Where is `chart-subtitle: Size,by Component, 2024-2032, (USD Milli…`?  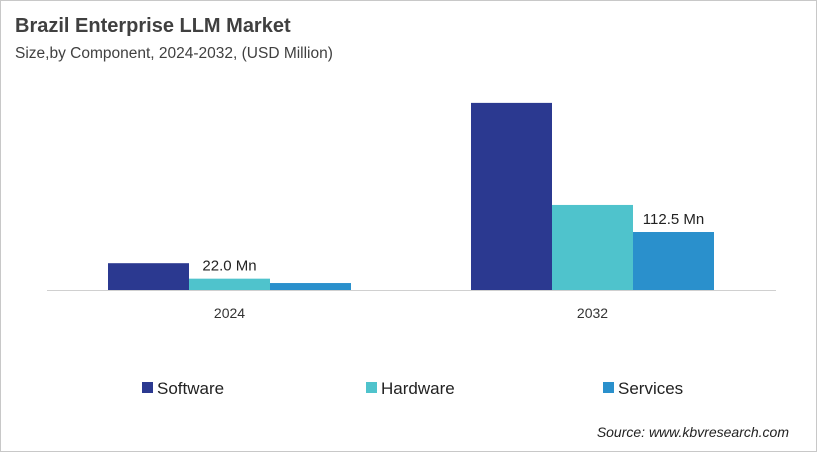
chart-subtitle: Size,by Component, 2024-2032, (USD Milli… is located at coordinates (174, 53).